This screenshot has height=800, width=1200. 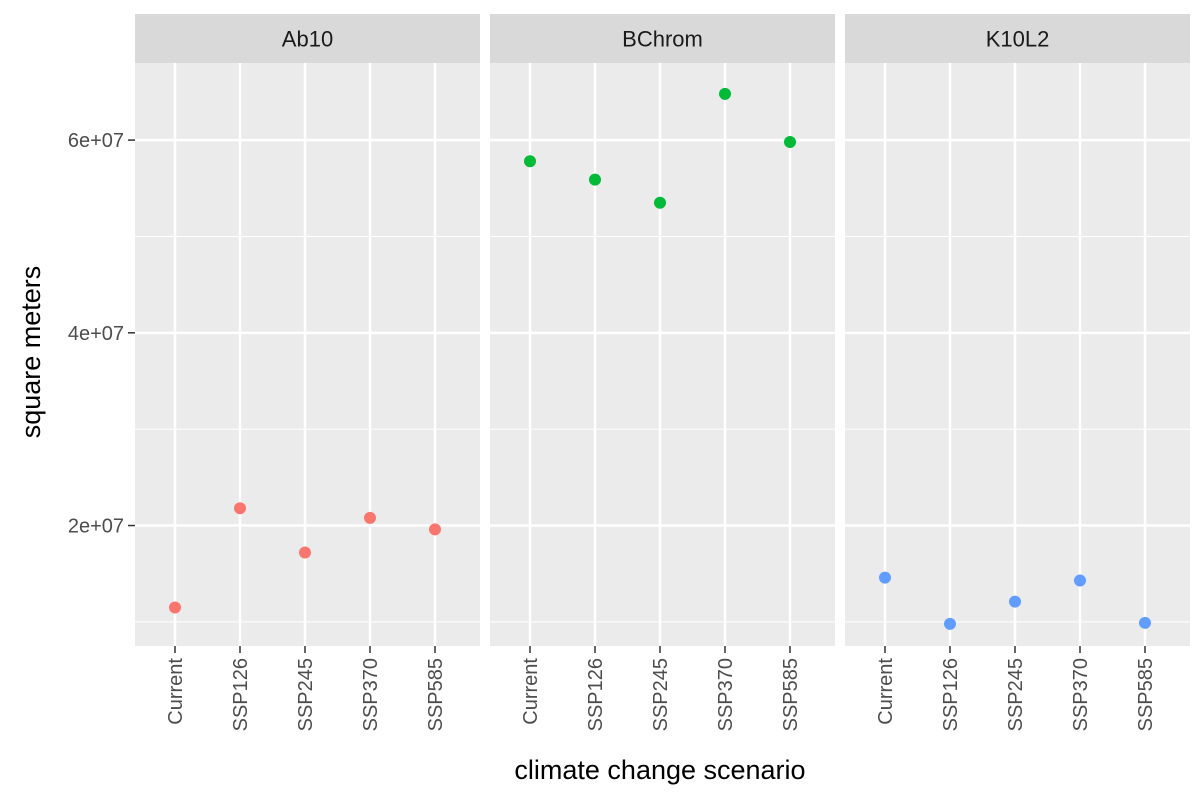 I want to click on data-point-bchrom-ssp245, so click(x=660, y=202).